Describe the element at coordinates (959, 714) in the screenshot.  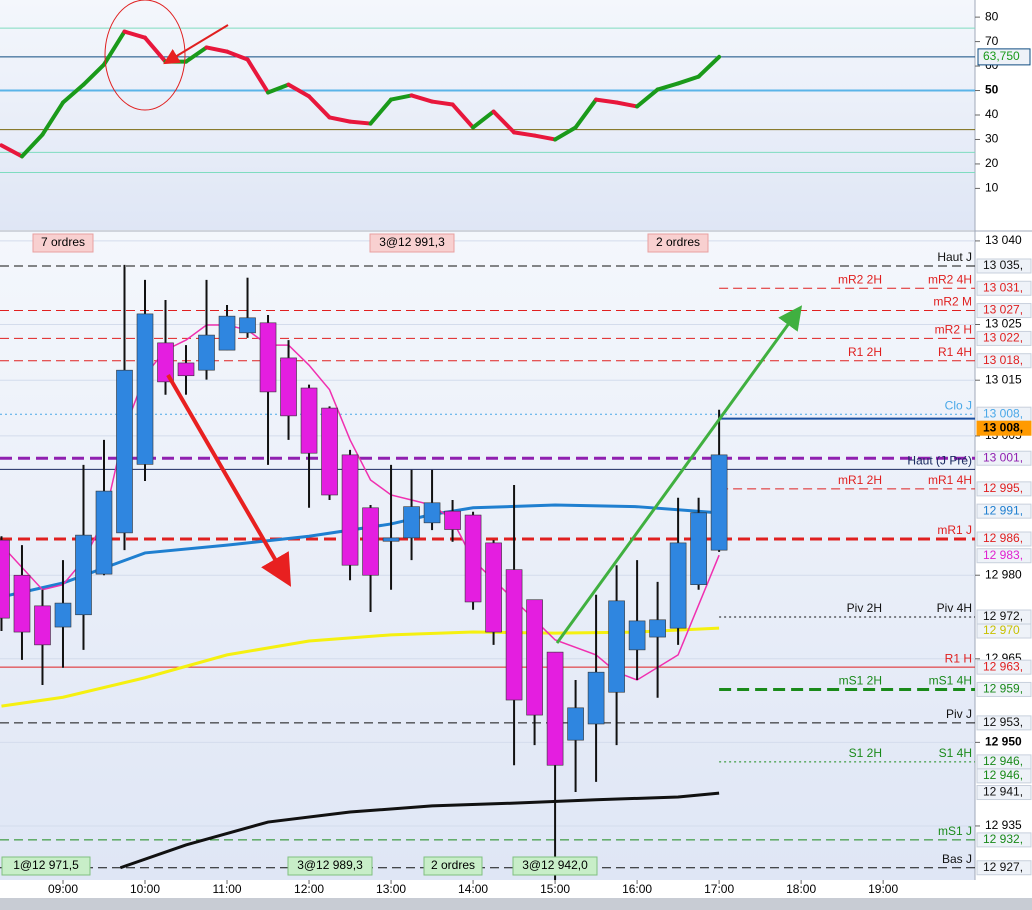
I see `level-name: Piv J` at that location.